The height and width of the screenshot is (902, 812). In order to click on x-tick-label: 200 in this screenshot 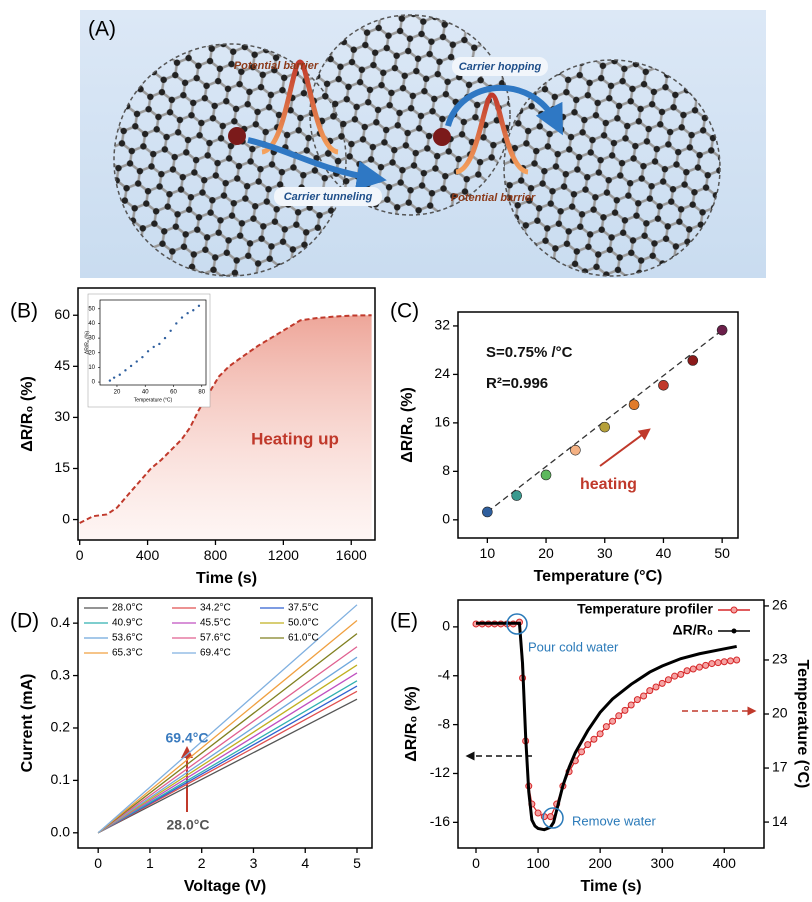, I will do `click(600, 863)`.